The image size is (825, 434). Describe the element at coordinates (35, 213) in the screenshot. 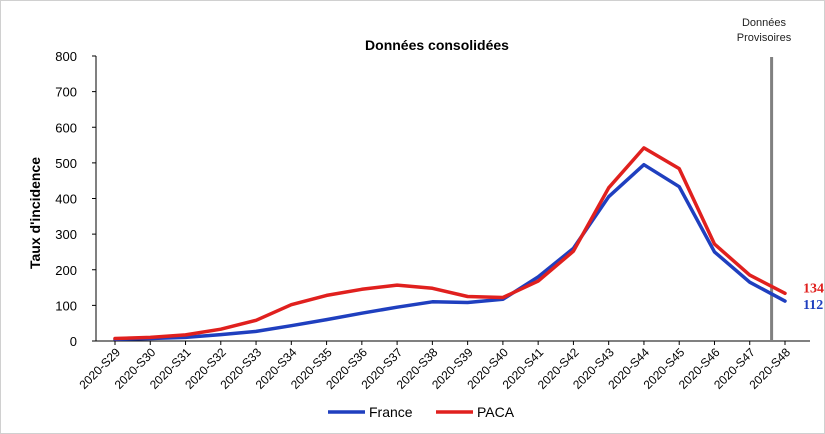

I see `y-axis-title: Taux d'incidence` at that location.